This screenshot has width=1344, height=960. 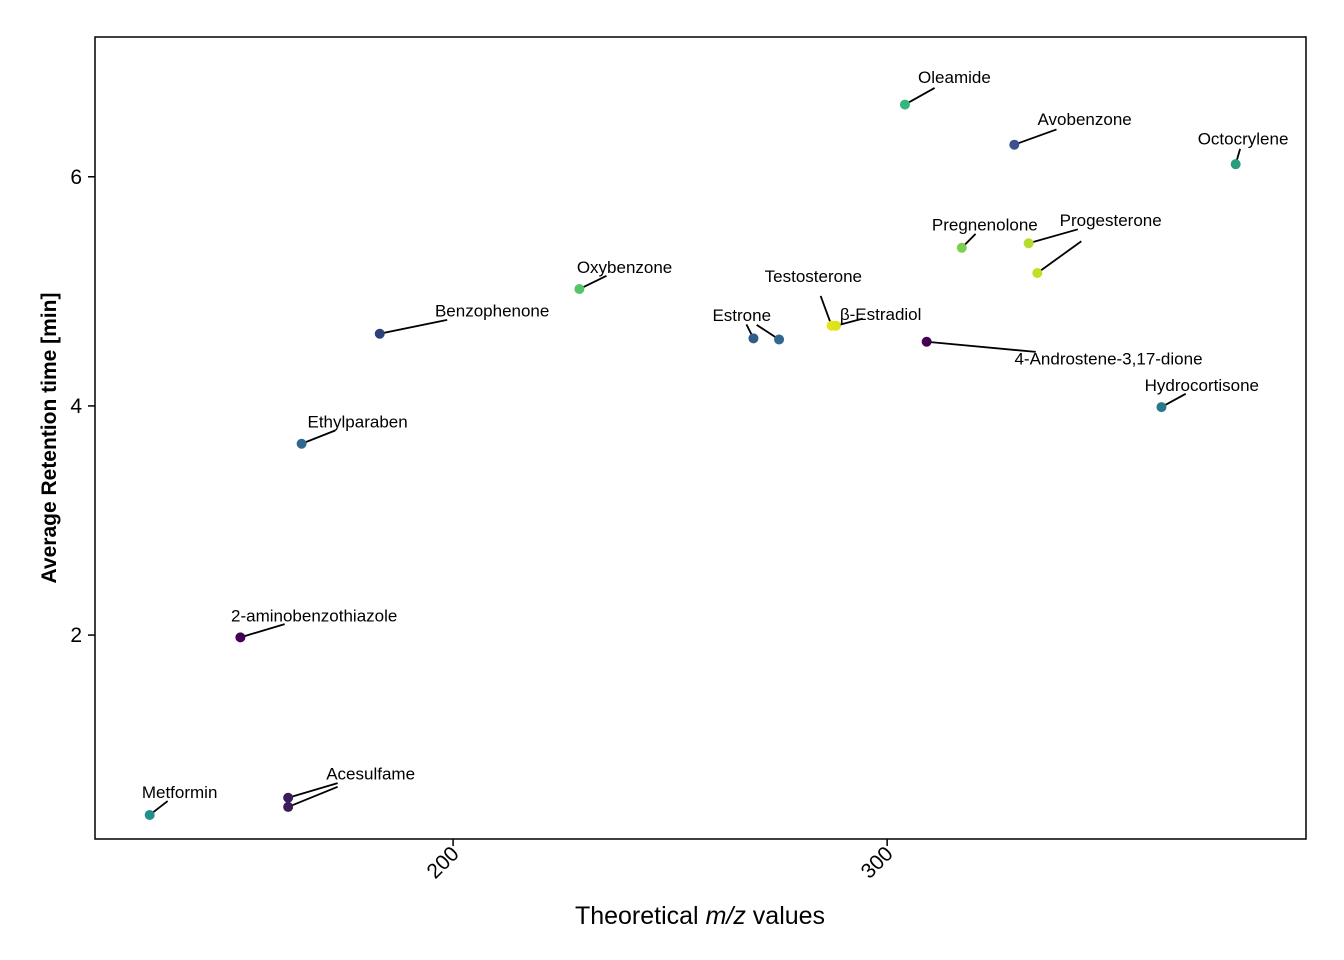 What do you see at coordinates (624, 267) in the screenshot?
I see `point-label: Oxybenzone` at bounding box center [624, 267].